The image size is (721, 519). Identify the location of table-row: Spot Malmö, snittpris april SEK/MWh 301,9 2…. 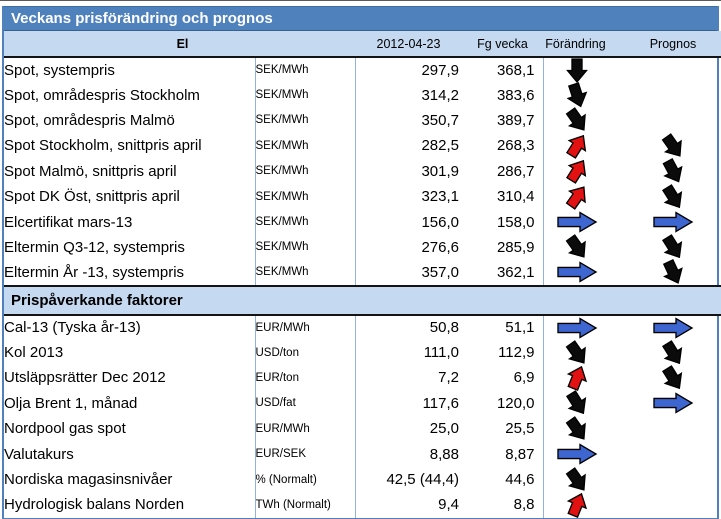
(362, 171).